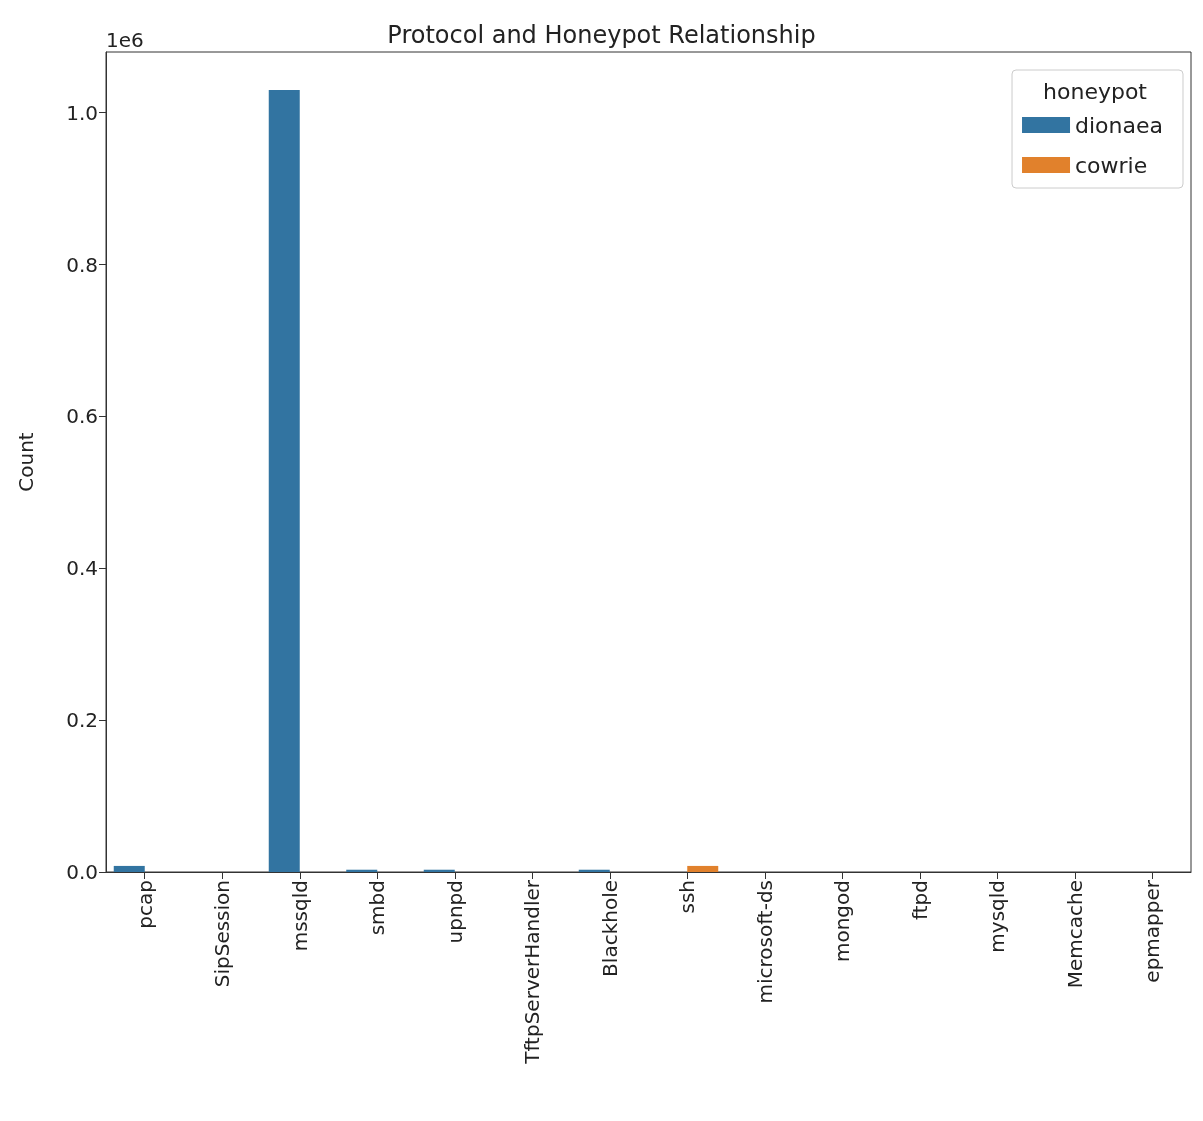 Image resolution: width=1203 pixels, height=1121 pixels. I want to click on x-tick-label: TftpServerHandler, so click(532, 972).